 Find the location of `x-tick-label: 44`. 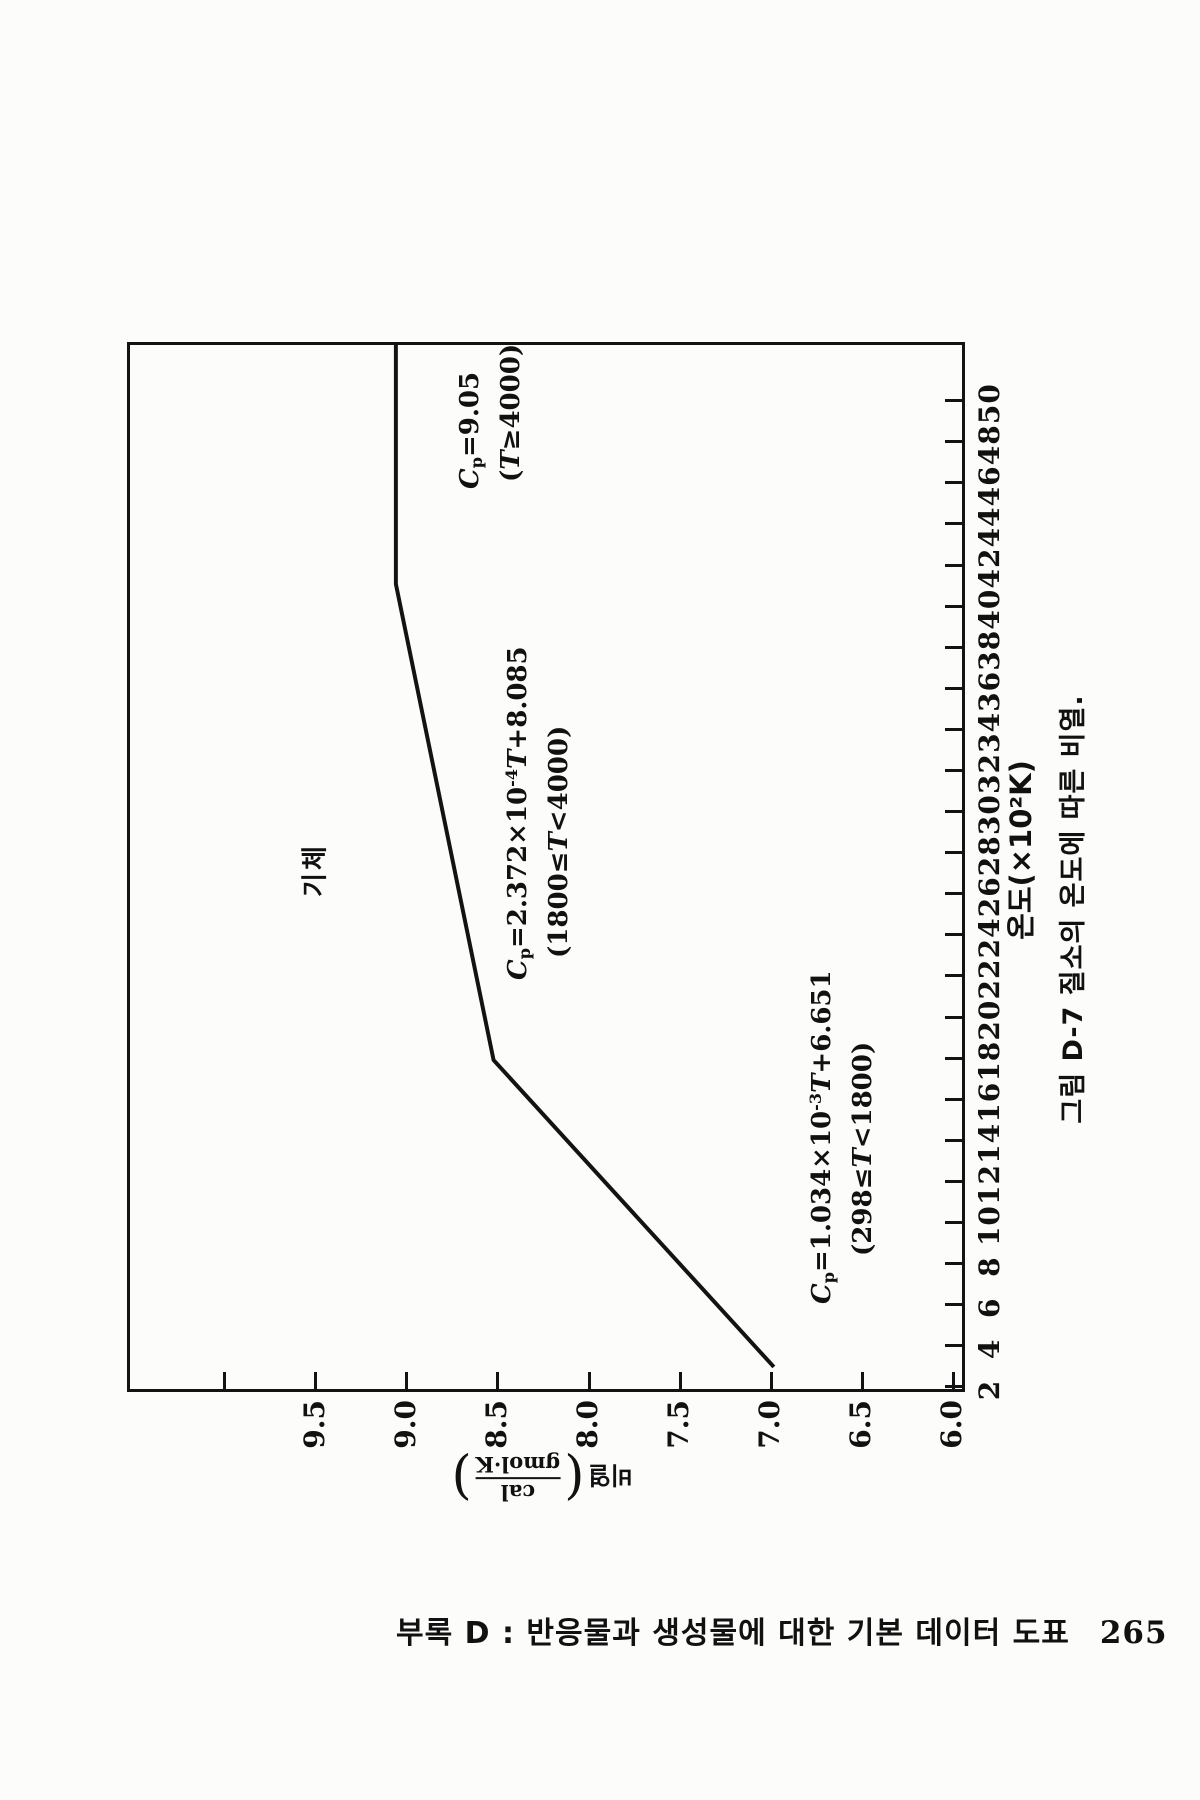

x-tick-label: 44 is located at coordinates (989, 527).